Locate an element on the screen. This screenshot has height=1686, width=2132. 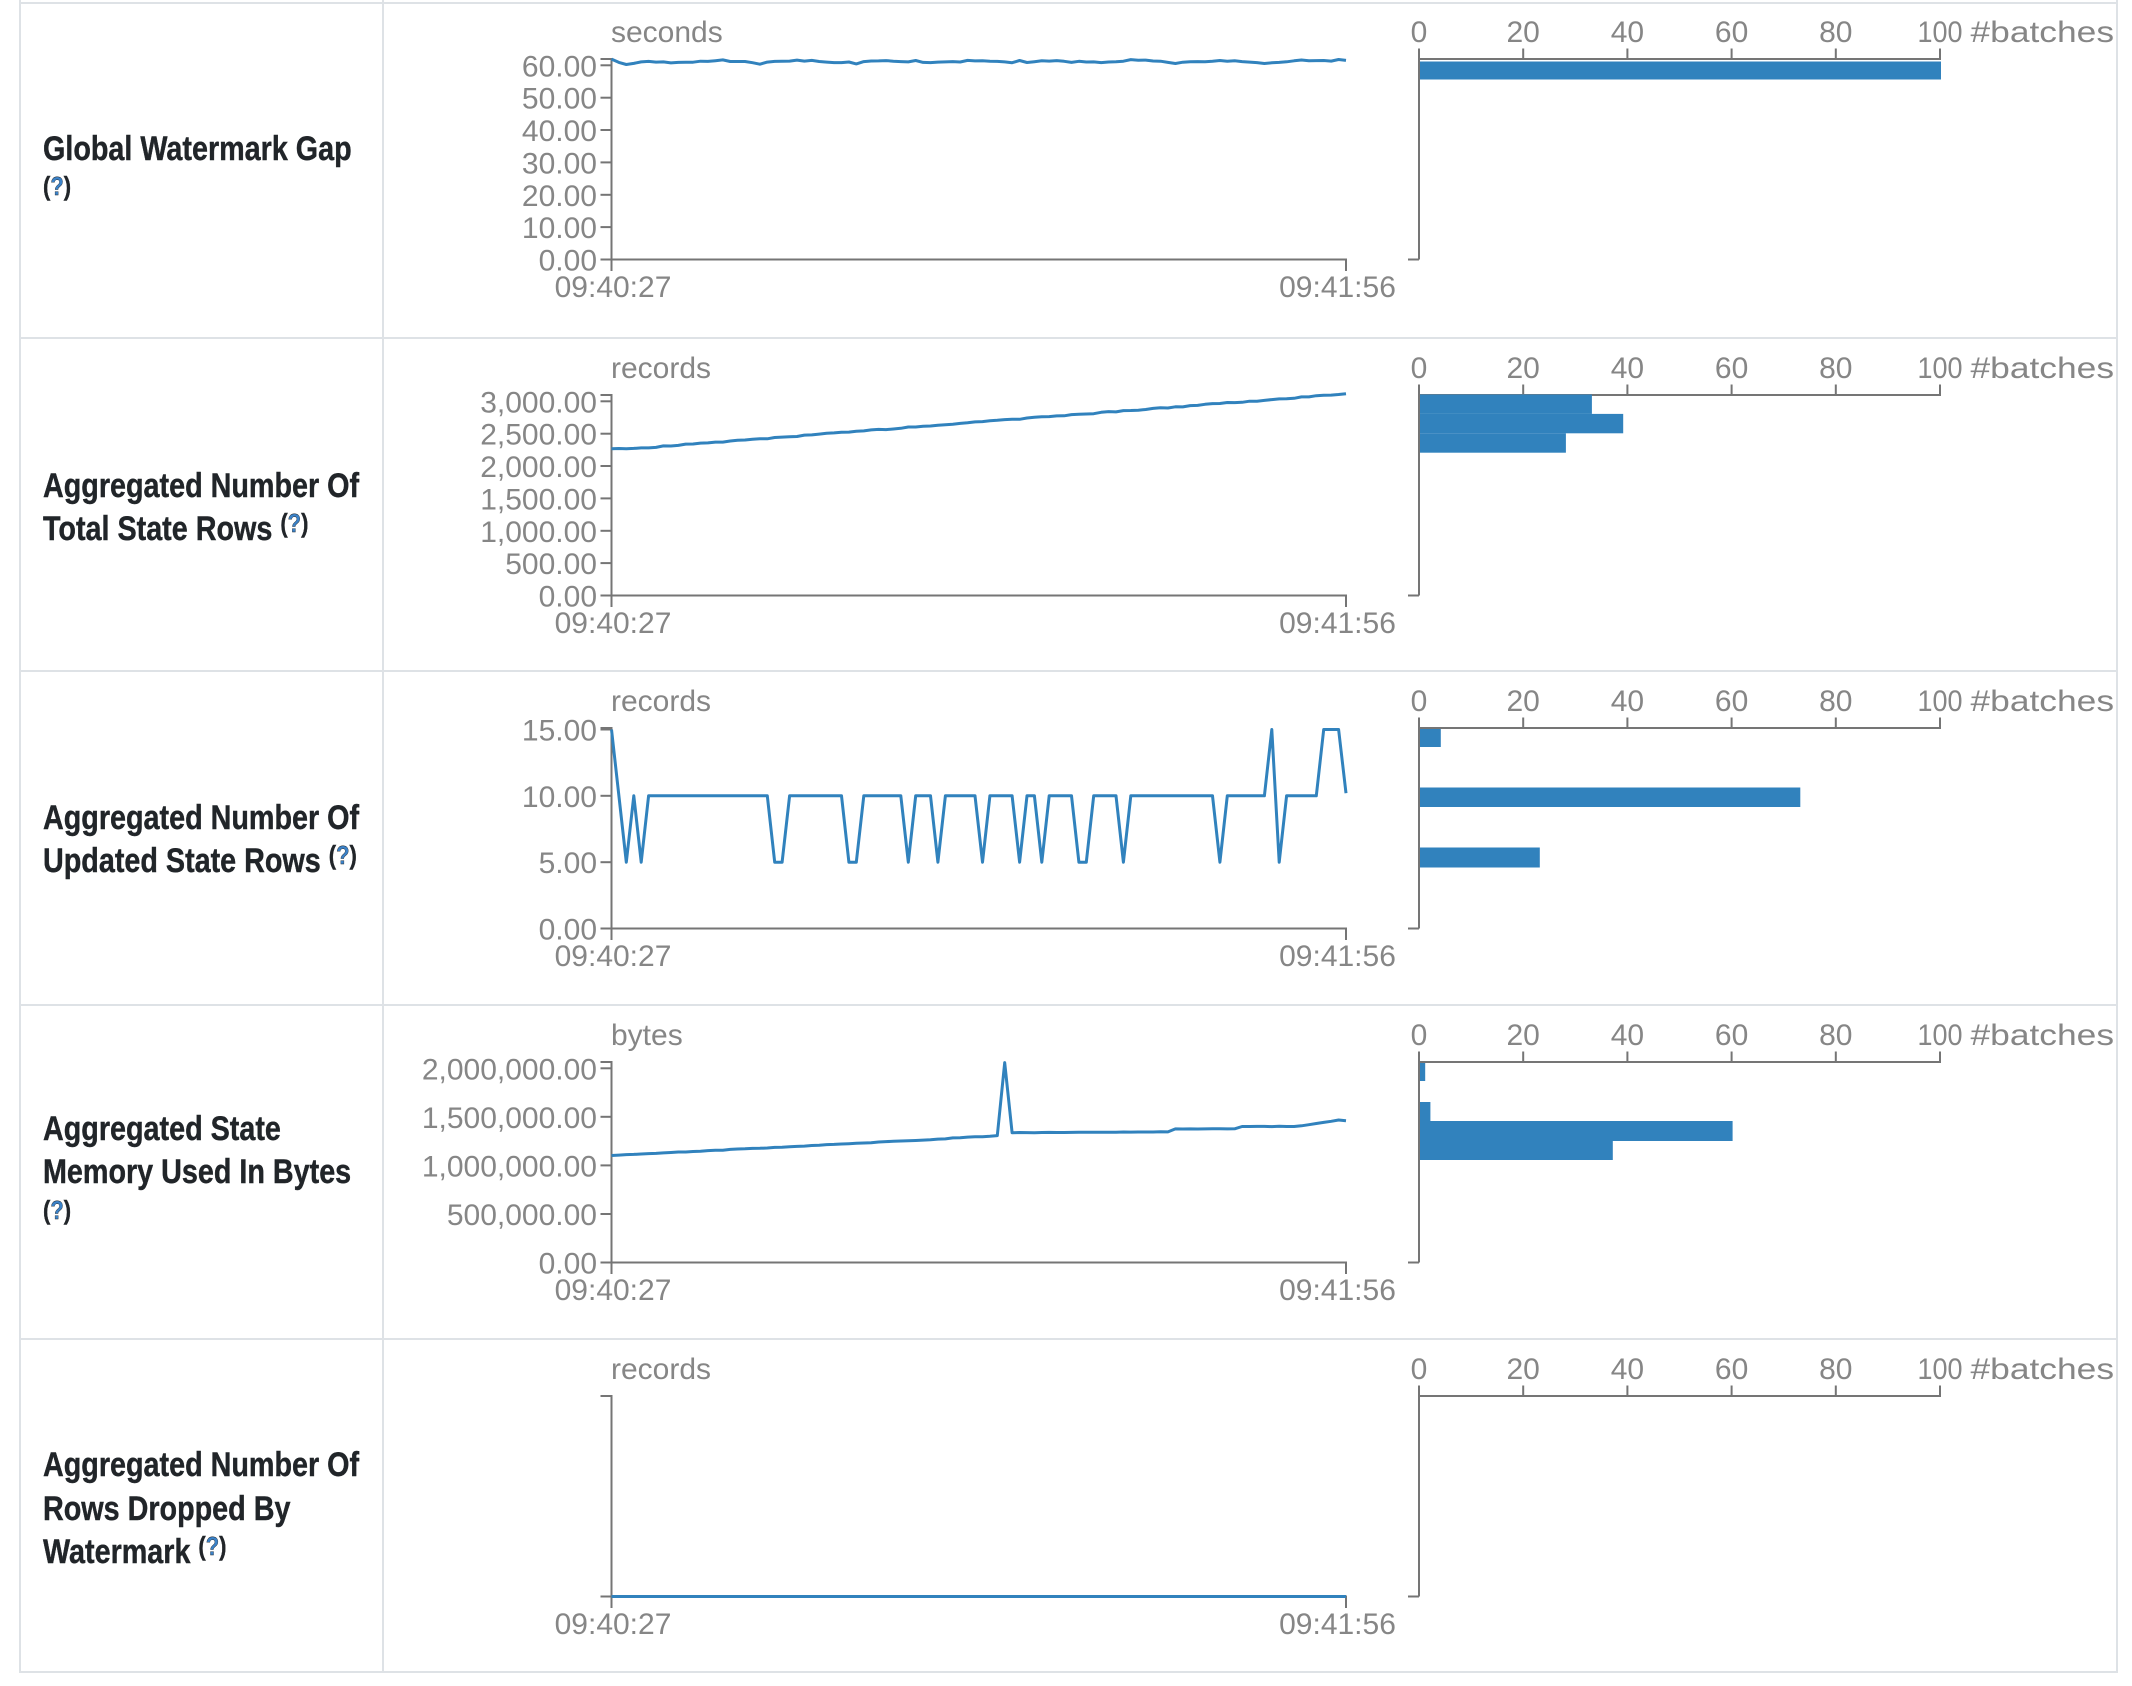
svg-text: 1,000.00 is located at coordinates (538, 532).